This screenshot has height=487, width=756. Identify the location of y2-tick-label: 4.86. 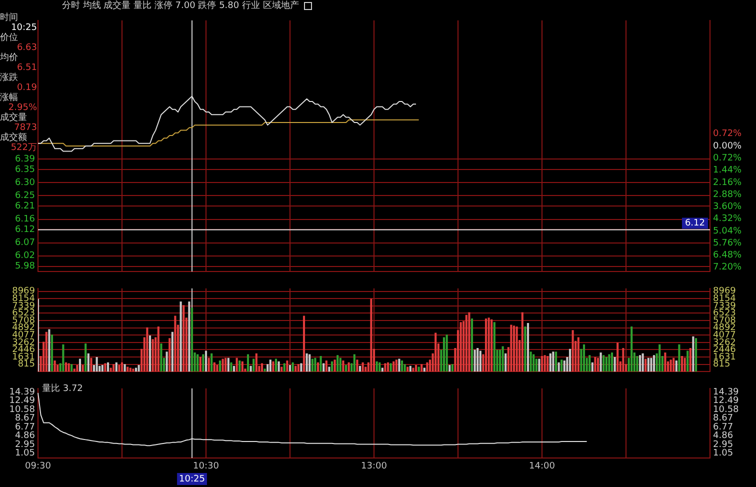
(723, 436).